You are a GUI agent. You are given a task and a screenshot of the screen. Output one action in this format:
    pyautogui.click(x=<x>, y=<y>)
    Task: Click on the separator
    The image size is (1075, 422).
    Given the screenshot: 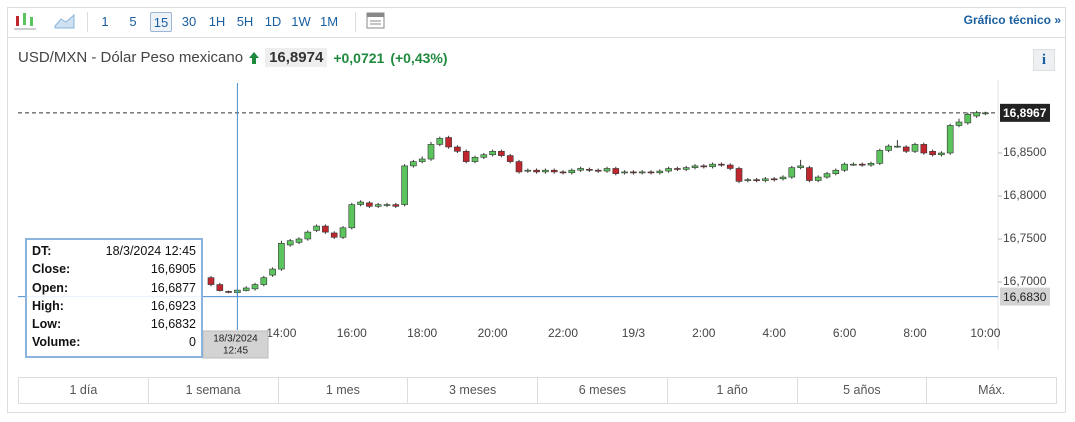 What is the action you would take?
    pyautogui.click(x=355, y=22)
    